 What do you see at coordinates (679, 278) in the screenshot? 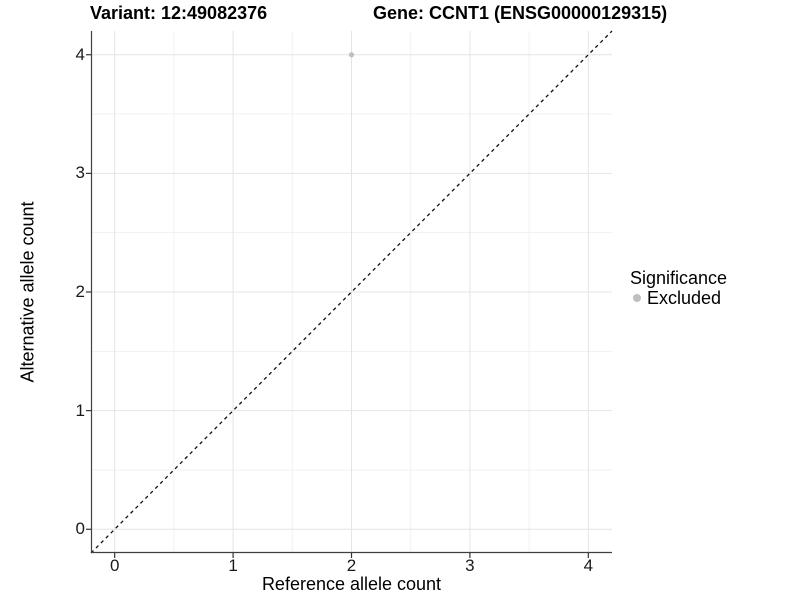
I see `legend-title: Significance` at bounding box center [679, 278].